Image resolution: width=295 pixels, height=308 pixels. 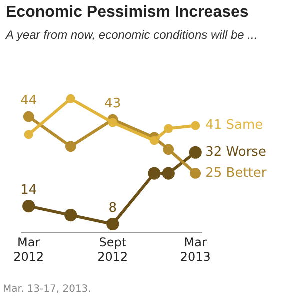 I want to click on data-label: 43, so click(x=113, y=104).